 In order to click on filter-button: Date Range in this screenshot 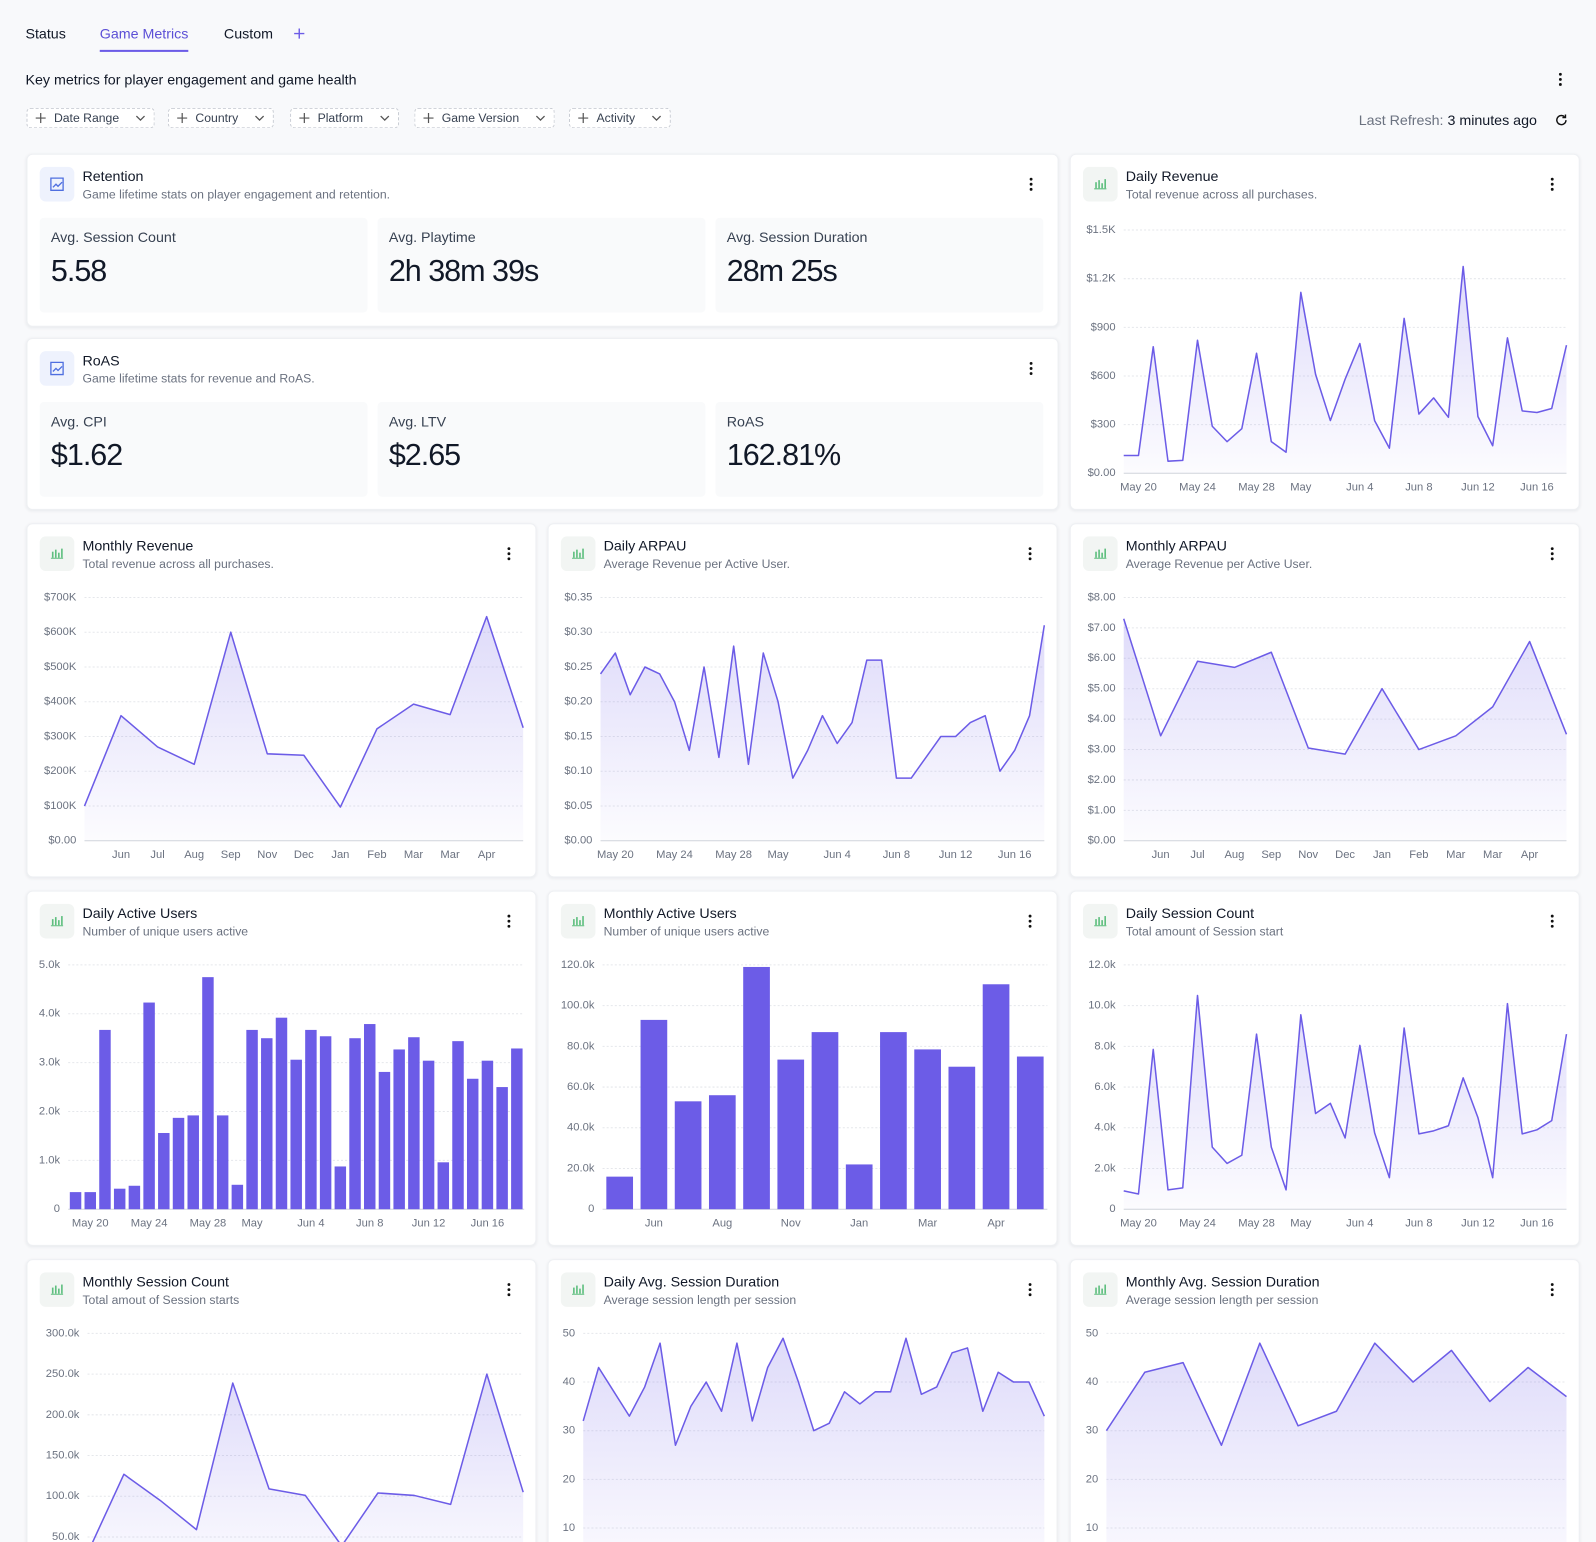, I will do `click(90, 118)`.